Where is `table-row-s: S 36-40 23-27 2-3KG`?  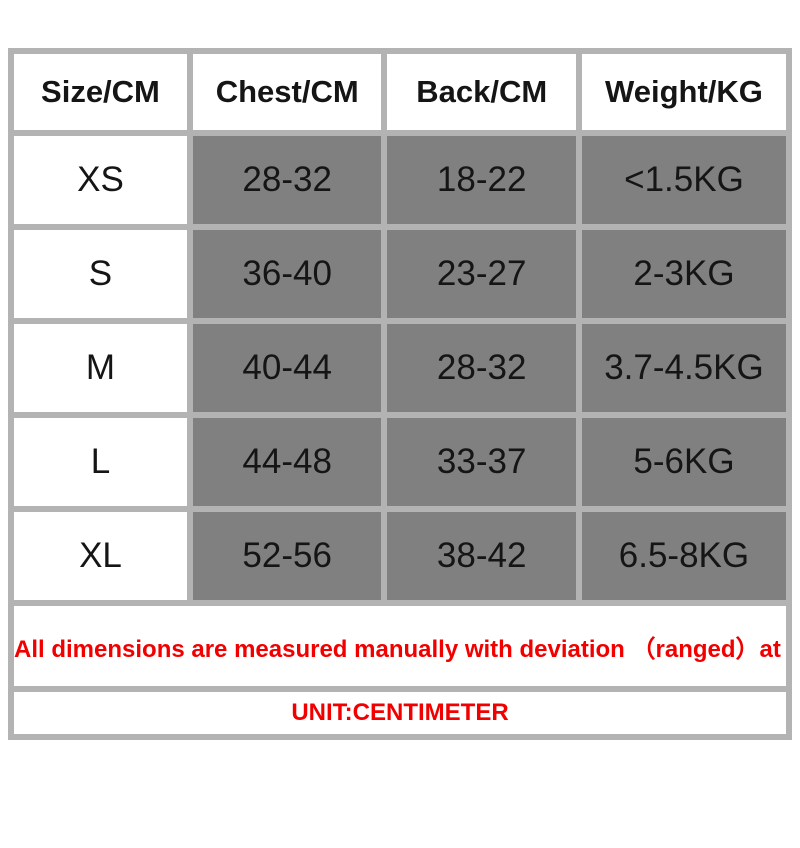
table-row-s: S 36-40 23-27 2-3KG is located at coordinates (400, 274).